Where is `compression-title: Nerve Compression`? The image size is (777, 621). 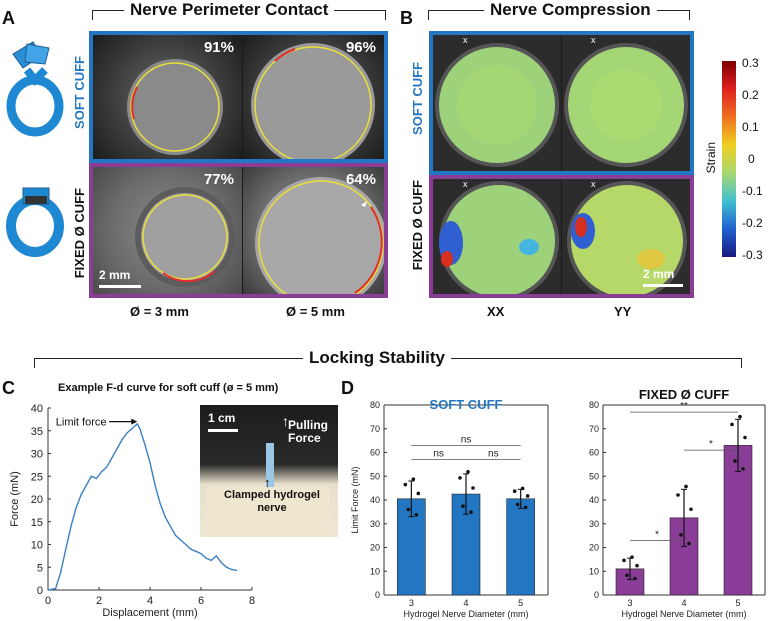 compression-title: Nerve Compression is located at coordinates (570, 10).